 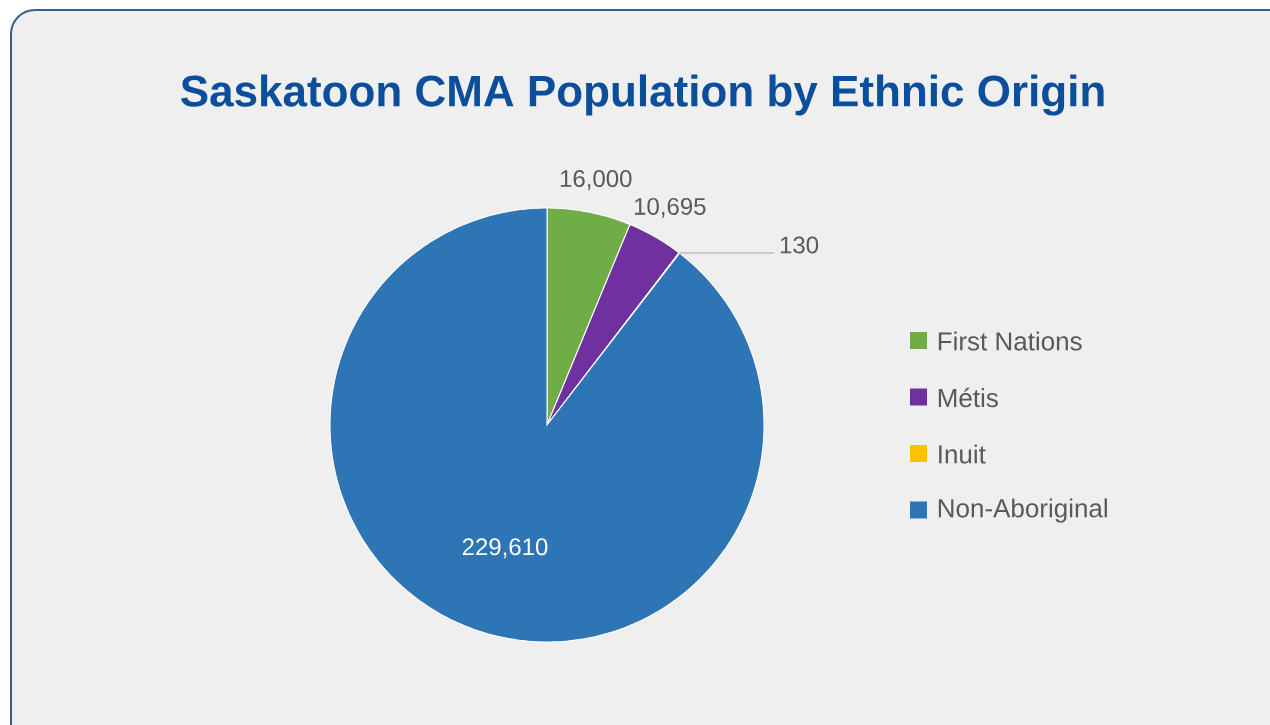 I want to click on data-label: 229,610, so click(x=505, y=548).